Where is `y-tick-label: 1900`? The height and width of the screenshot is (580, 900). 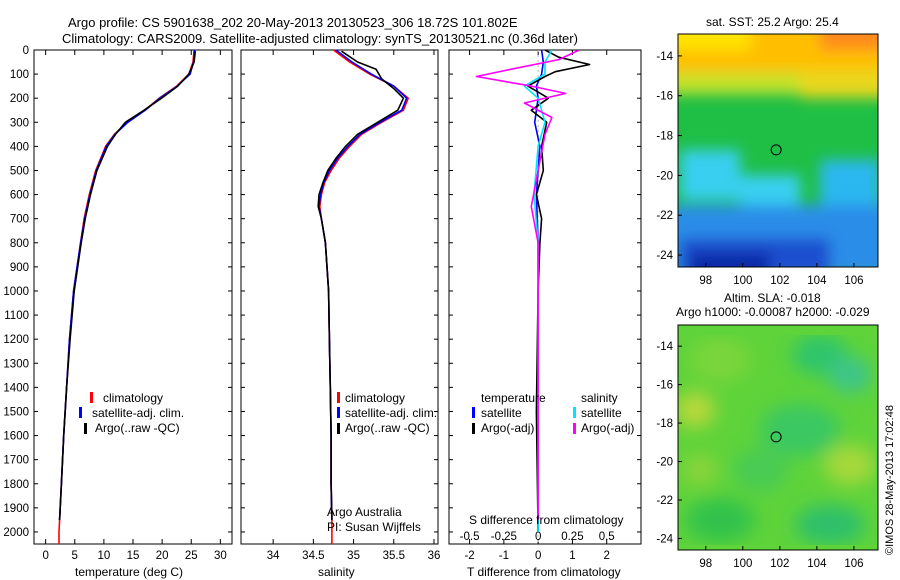 y-tick-label: 1900 is located at coordinates (16, 509).